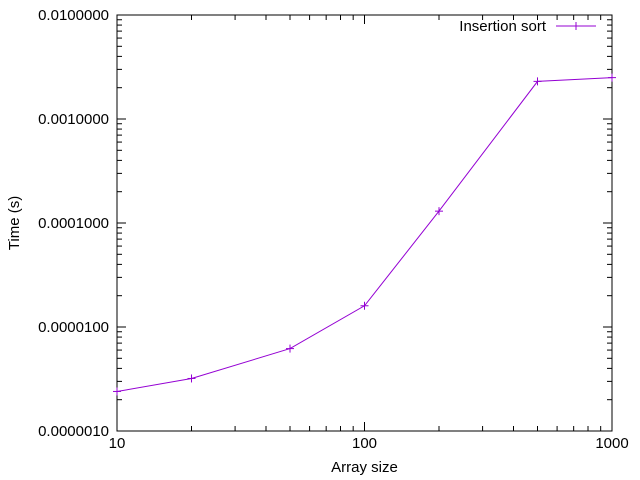  What do you see at coordinates (117, 443) in the screenshot?
I see `x-tick-label: 10` at bounding box center [117, 443].